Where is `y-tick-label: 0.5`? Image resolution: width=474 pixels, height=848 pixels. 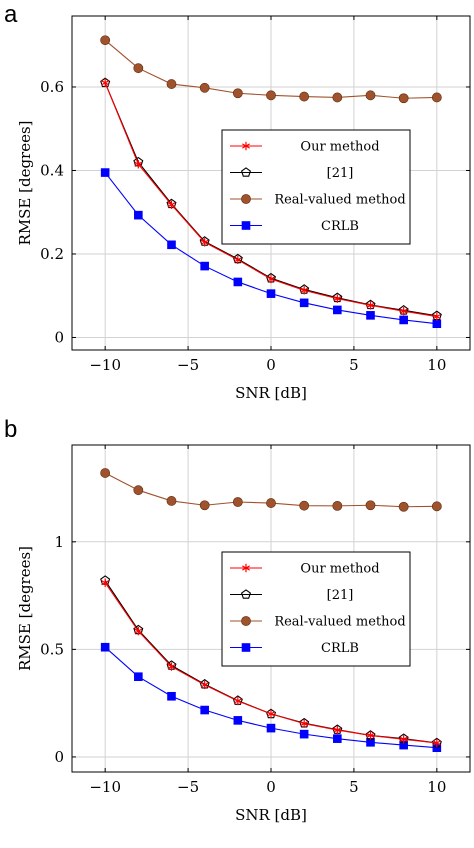 y-tick-label: 0.5 is located at coordinates (52, 649).